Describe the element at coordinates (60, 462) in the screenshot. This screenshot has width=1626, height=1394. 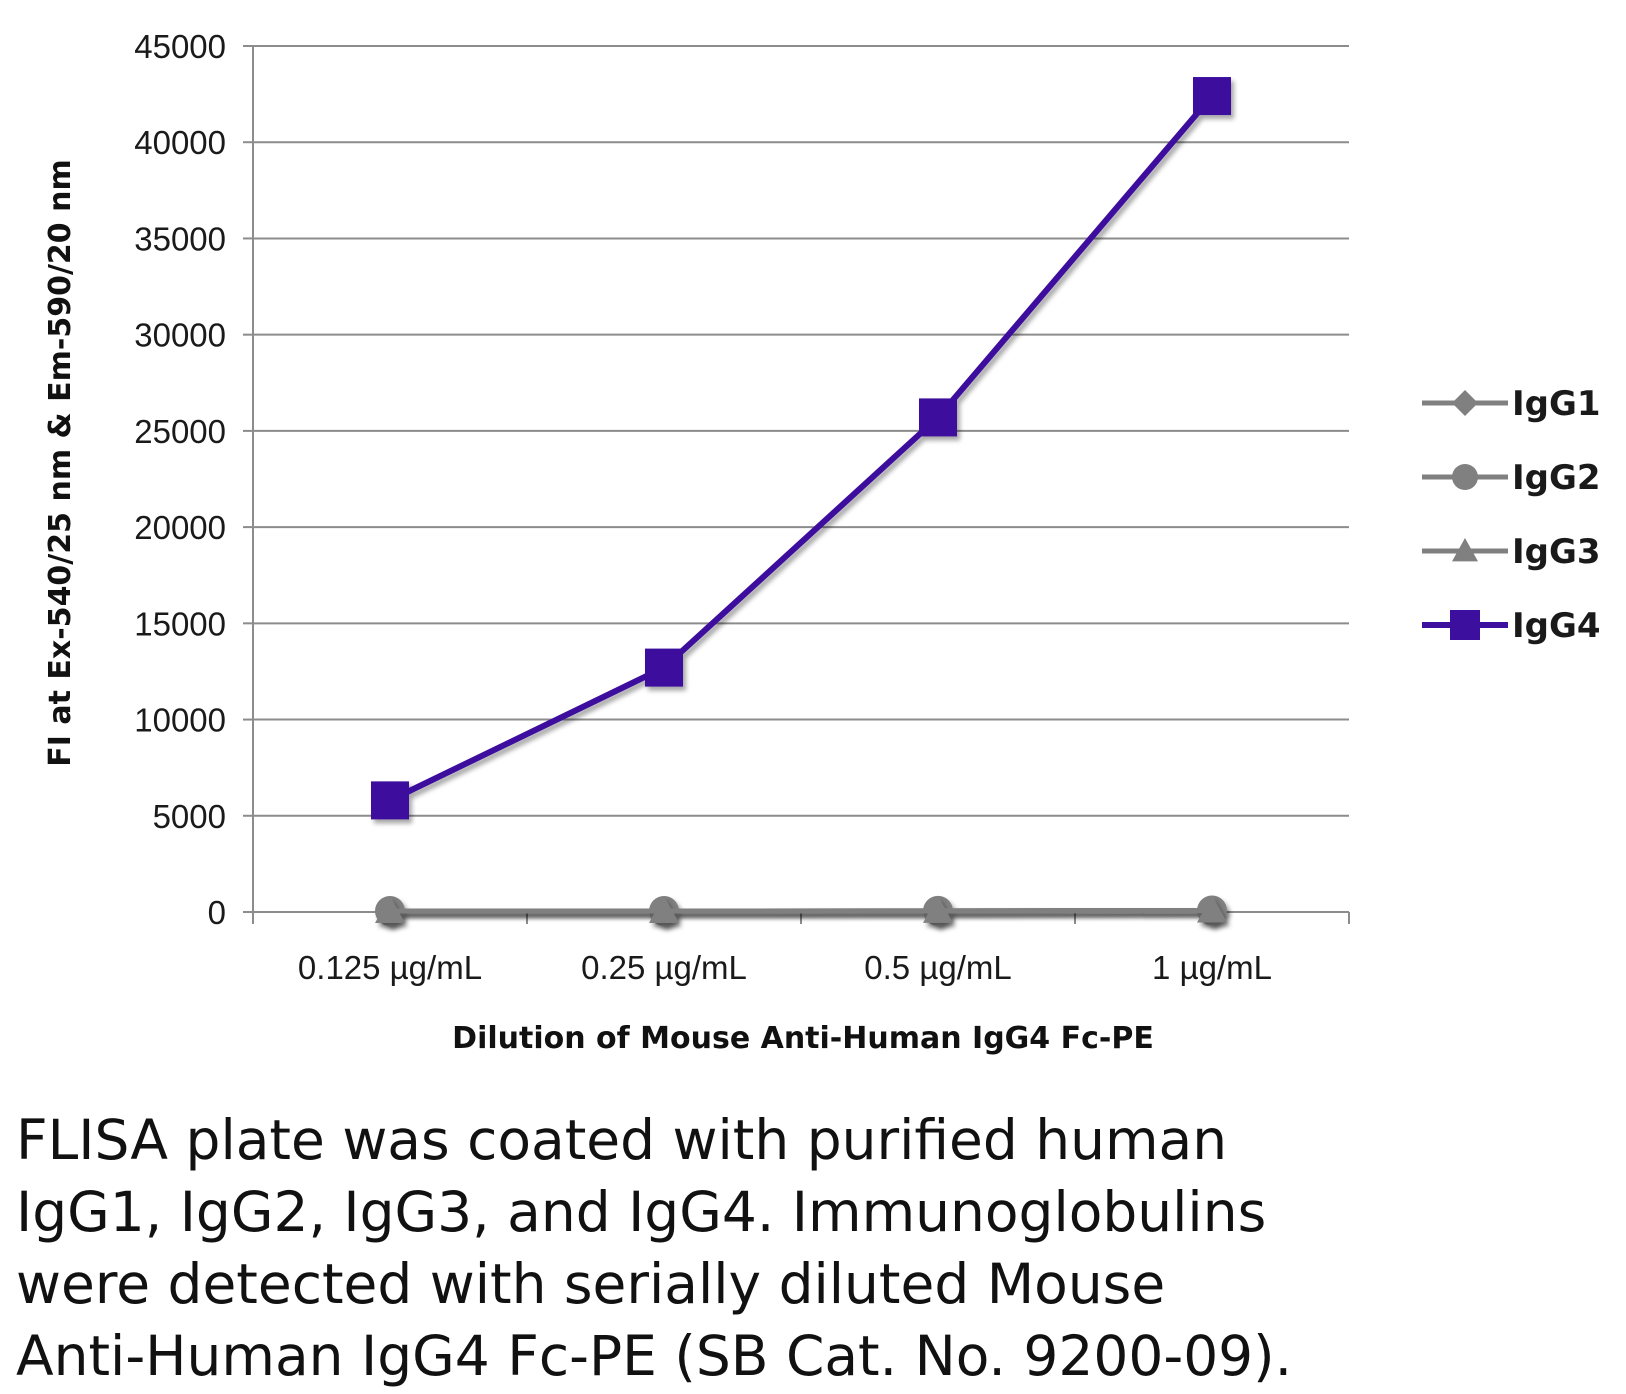
I see `y-axis-title: FI at Ex-540/25 nm & Em-590/20 nm` at that location.